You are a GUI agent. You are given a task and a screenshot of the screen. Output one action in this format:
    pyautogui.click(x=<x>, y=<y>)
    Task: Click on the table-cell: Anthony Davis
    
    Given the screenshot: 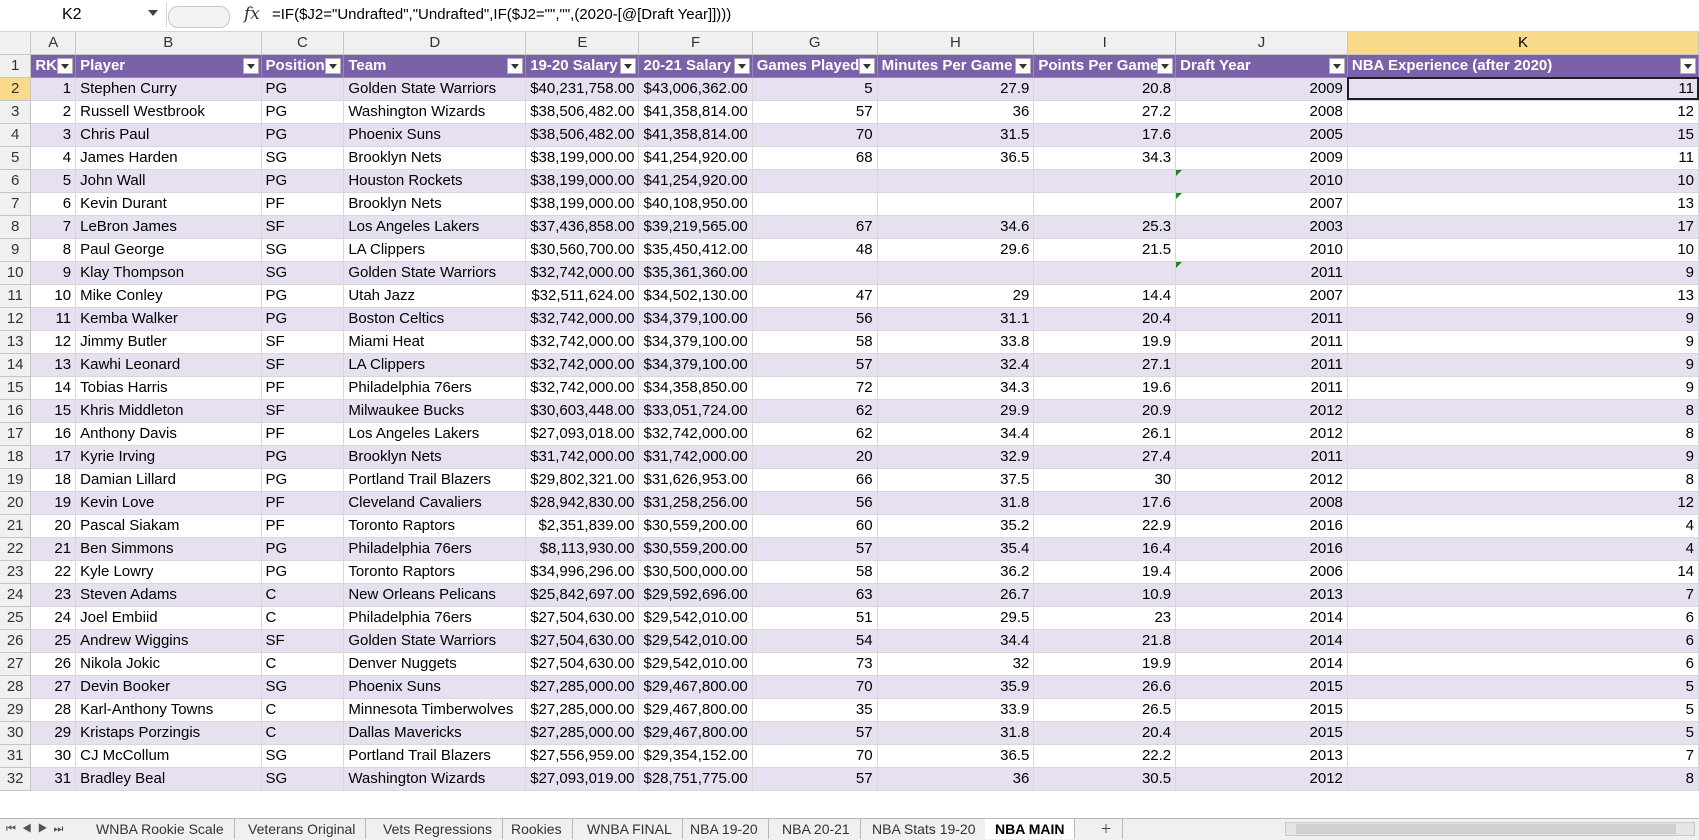 What is the action you would take?
    pyautogui.click(x=168, y=434)
    